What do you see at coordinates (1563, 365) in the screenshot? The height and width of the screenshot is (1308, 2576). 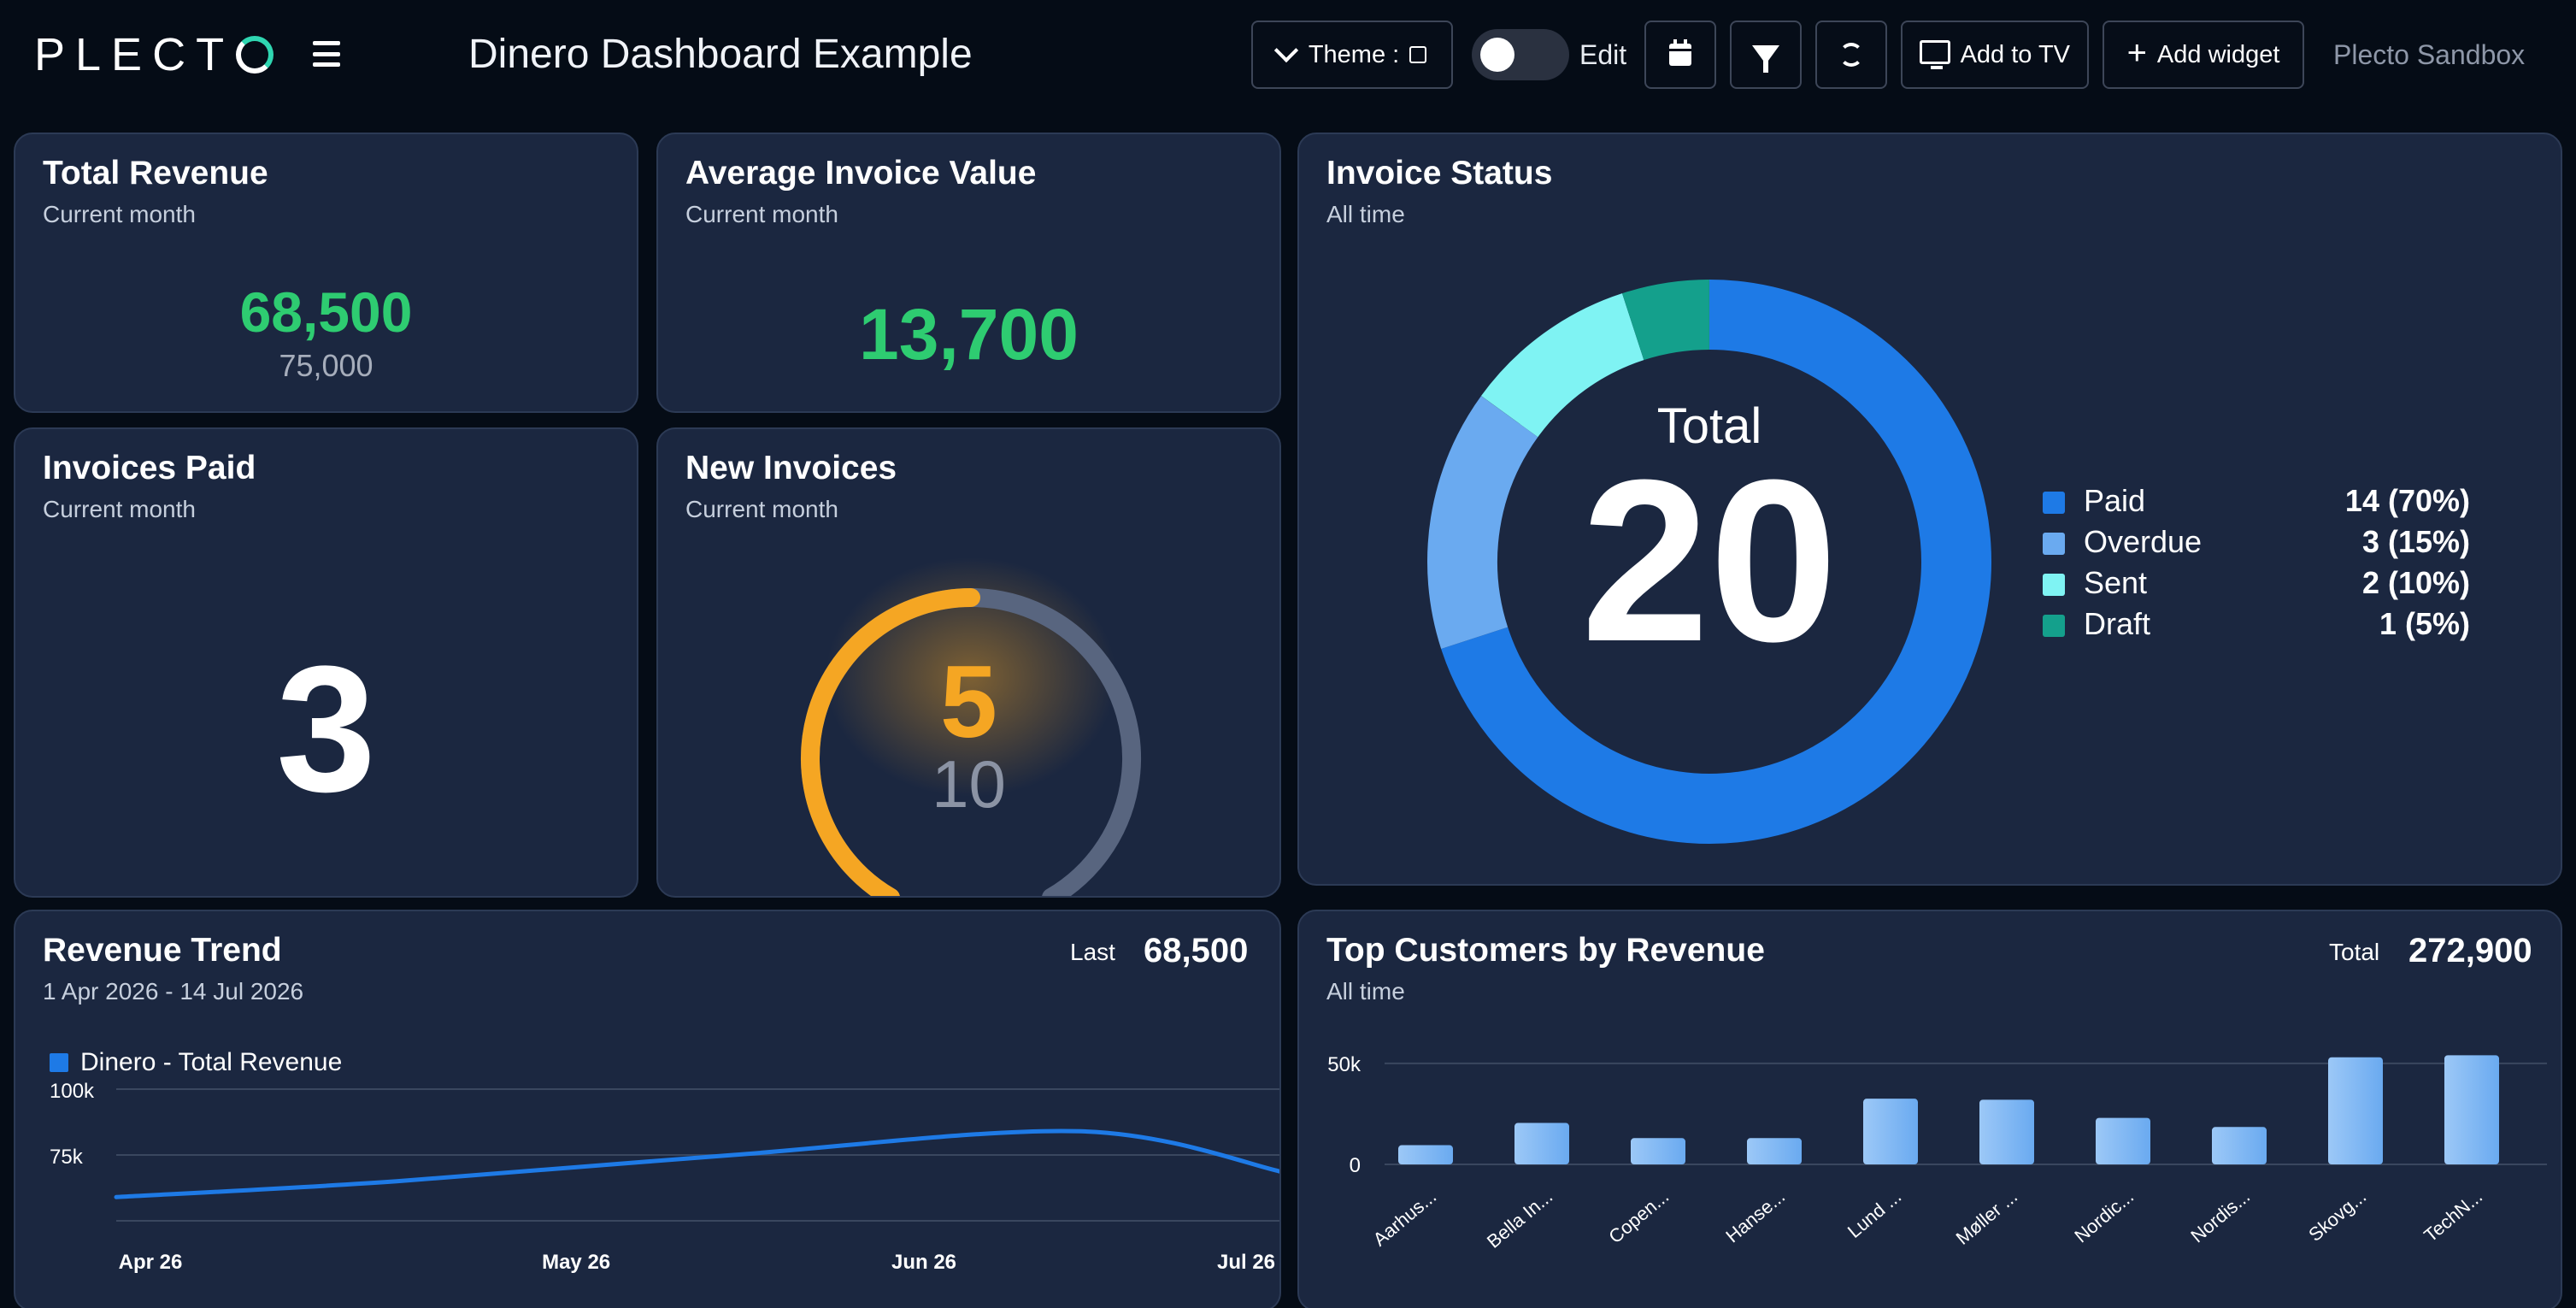 I see `donut-slice-sent` at bounding box center [1563, 365].